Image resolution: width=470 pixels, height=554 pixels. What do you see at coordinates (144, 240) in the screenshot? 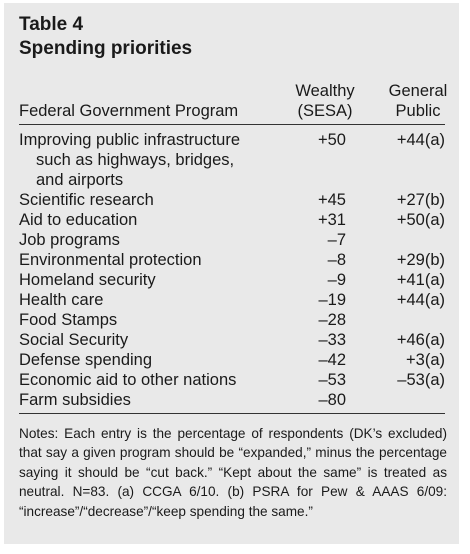
I see `cell-program: Job programs` at bounding box center [144, 240].